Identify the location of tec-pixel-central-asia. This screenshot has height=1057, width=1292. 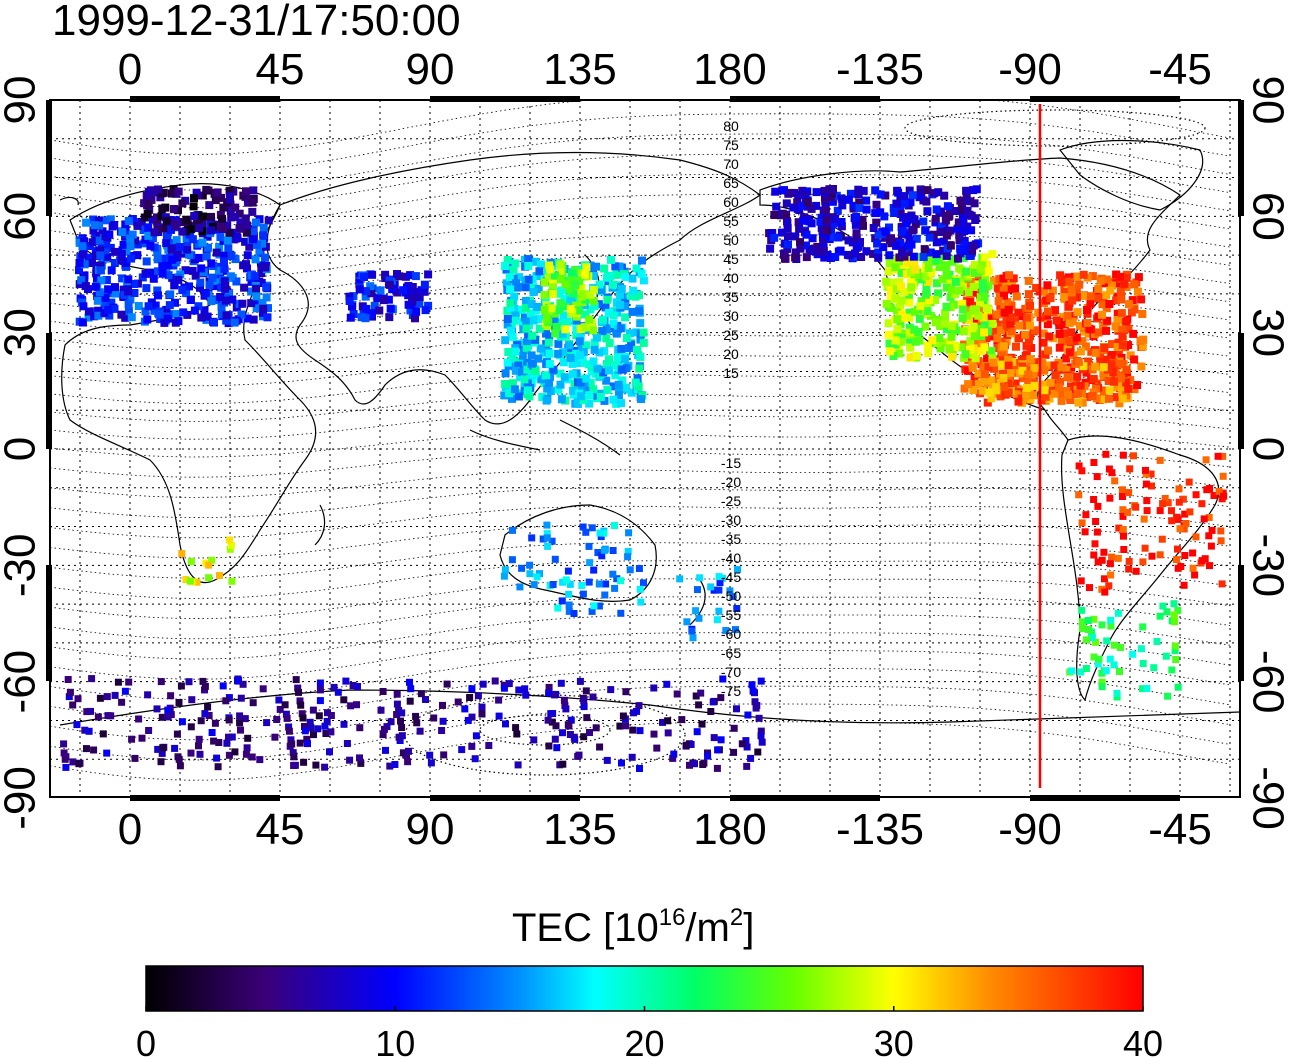
(412, 287).